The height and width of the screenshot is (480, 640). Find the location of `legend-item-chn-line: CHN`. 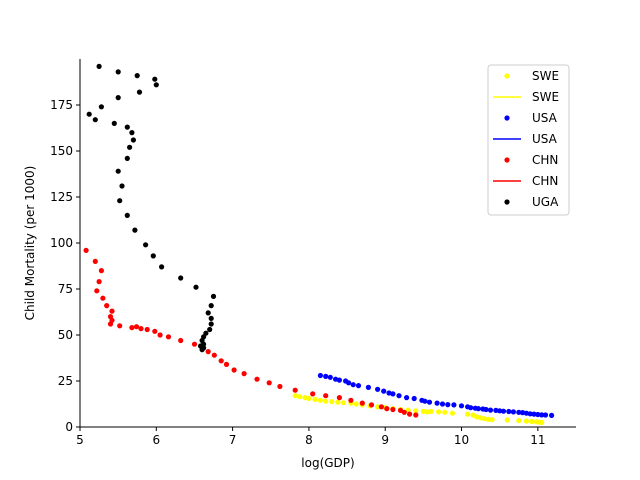

legend-item-chn-line: CHN is located at coordinates (525, 181).